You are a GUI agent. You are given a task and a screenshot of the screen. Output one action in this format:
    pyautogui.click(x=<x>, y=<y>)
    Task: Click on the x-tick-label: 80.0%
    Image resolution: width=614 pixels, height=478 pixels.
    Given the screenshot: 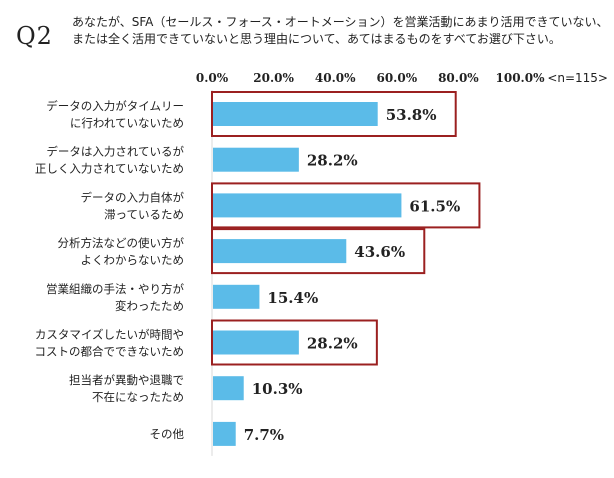 What is the action you would take?
    pyautogui.click(x=458, y=78)
    